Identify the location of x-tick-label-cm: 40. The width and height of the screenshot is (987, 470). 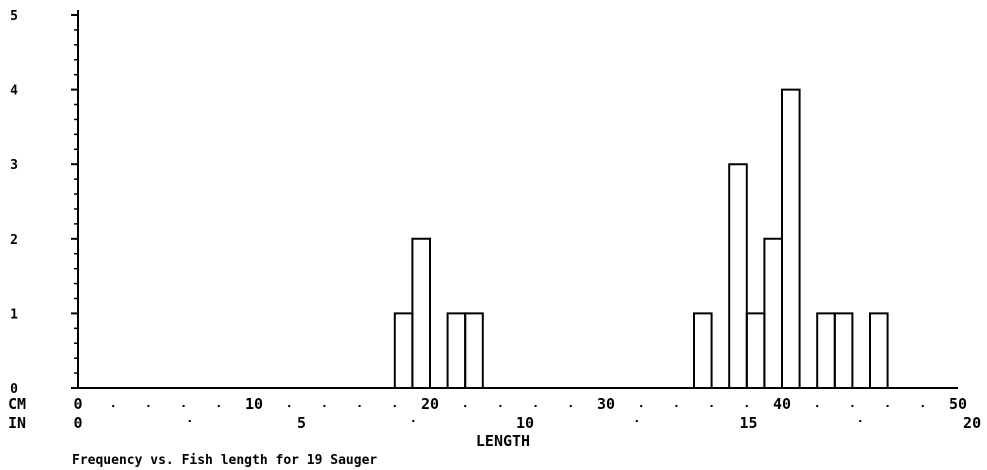
(782, 404).